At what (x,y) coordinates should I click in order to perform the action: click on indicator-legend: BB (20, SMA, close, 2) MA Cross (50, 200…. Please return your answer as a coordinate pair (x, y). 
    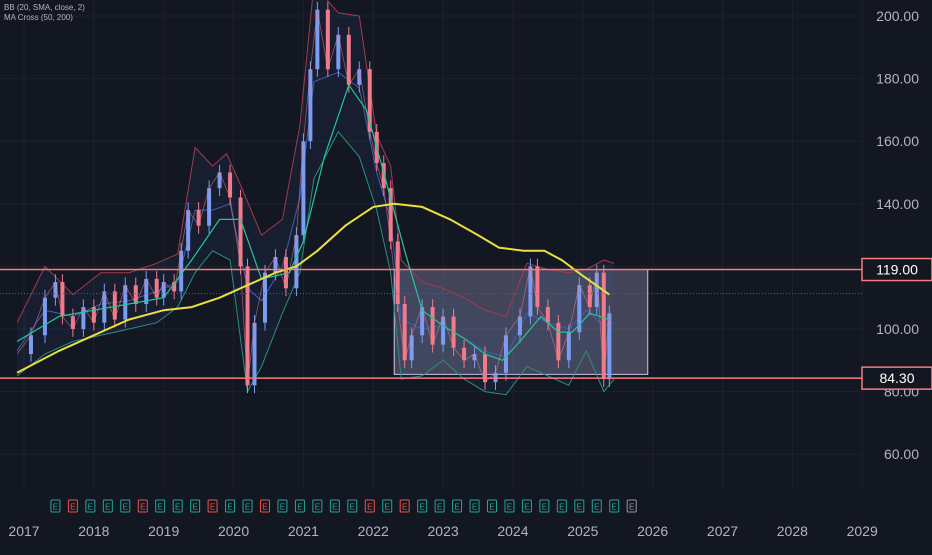
    Looking at the image, I should click on (44, 13).